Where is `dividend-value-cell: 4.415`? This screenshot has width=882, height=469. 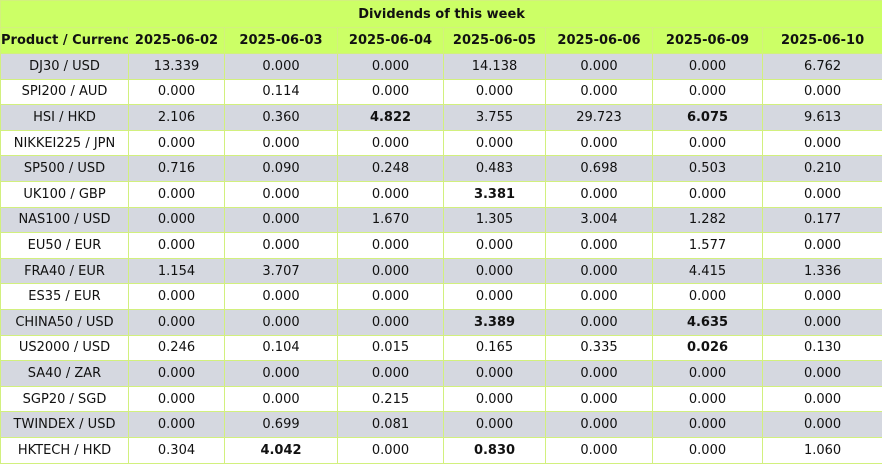
dividend-value-cell: 4.415 is located at coordinates (707, 271).